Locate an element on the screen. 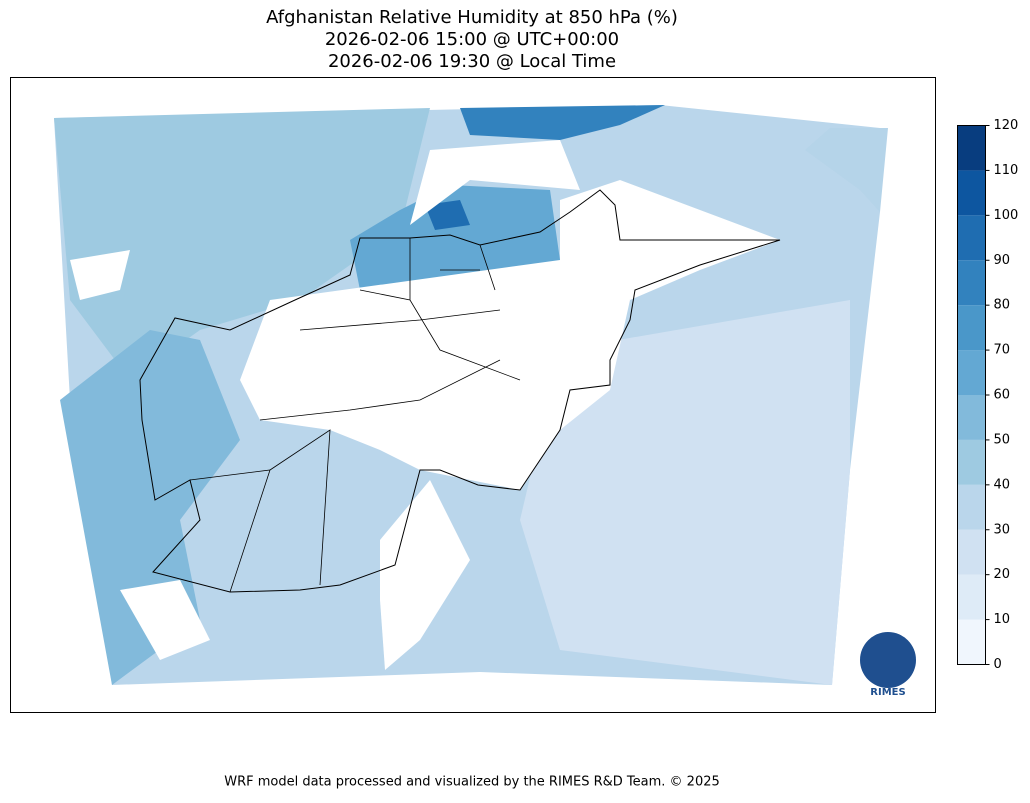 Image resolution: width=1030 pixels, height=803 pixels. colorbar-tick-label: 10 is located at coordinates (1002, 619).